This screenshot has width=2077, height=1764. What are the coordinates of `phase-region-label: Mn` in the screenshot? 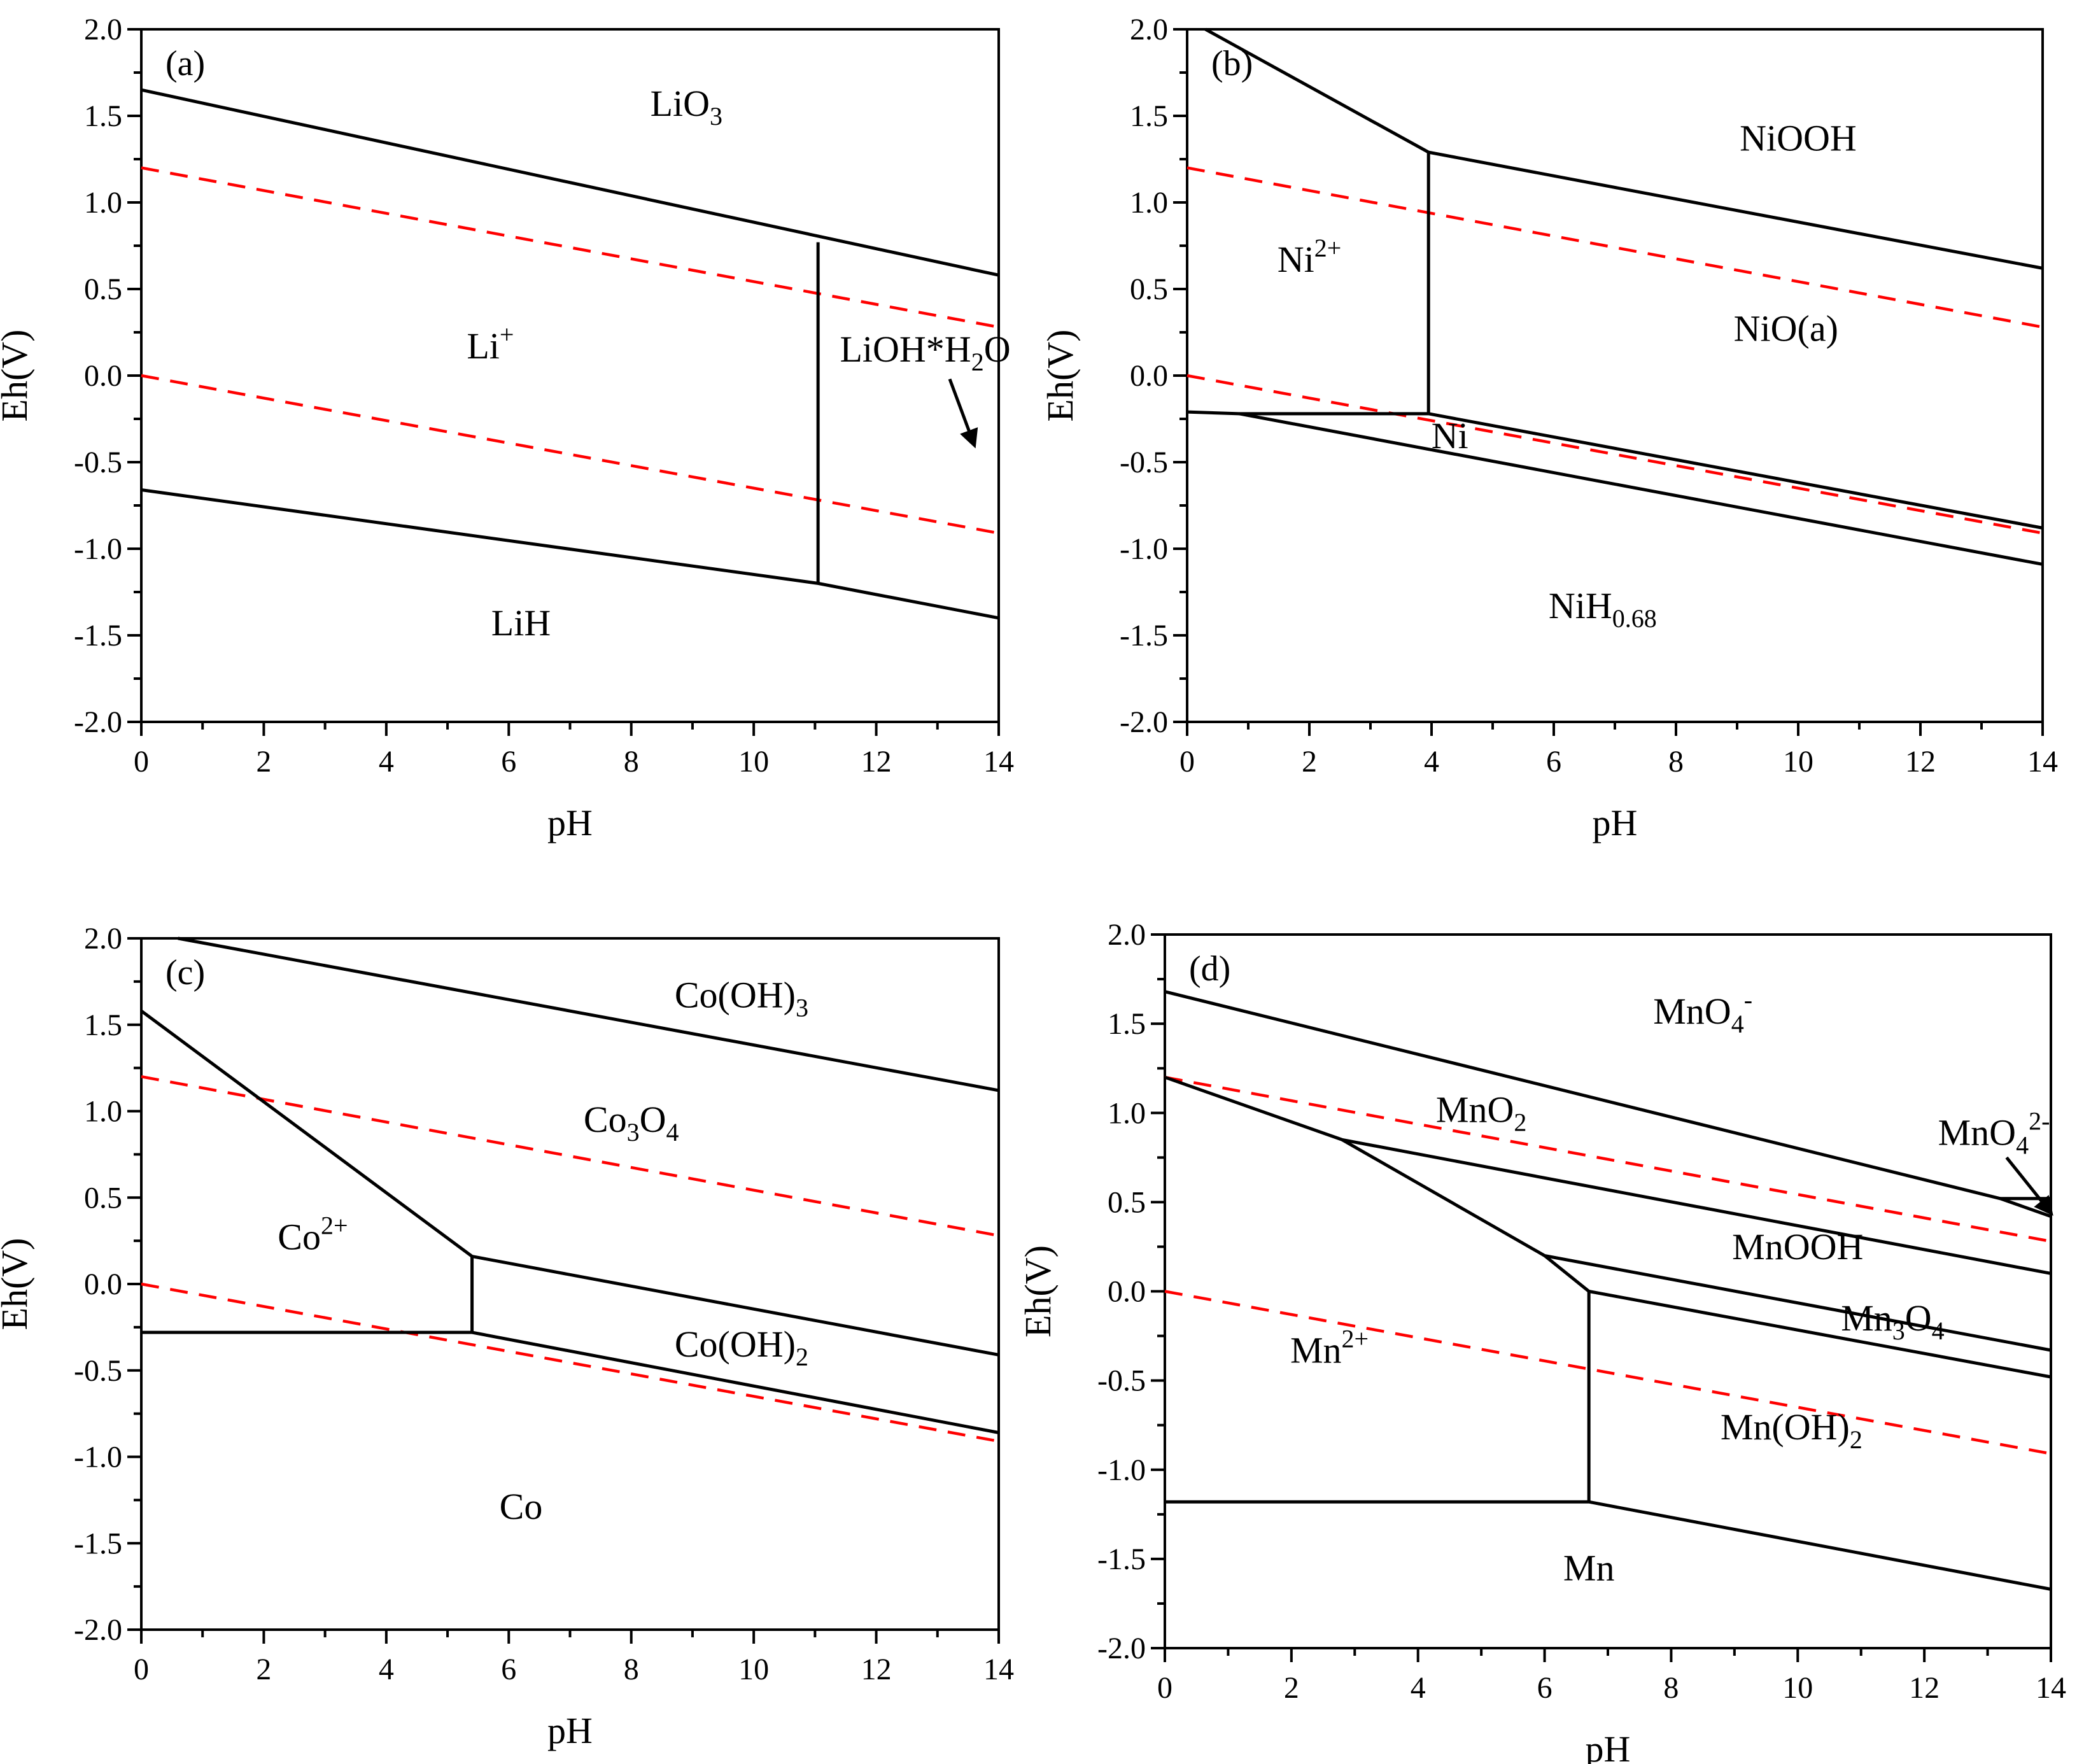 It's located at (1589, 1569).